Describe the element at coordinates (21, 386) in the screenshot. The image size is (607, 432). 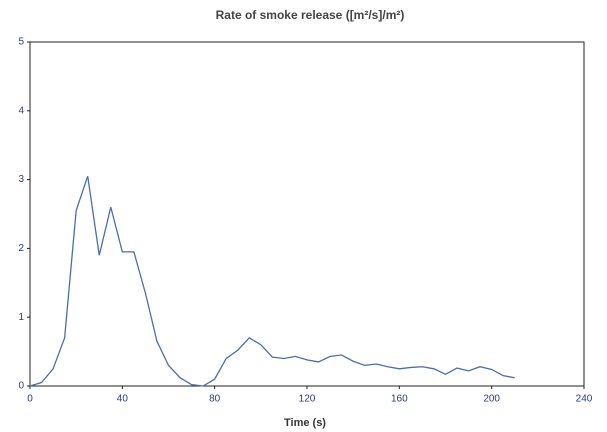
I see `y-tick-label: 0` at that location.